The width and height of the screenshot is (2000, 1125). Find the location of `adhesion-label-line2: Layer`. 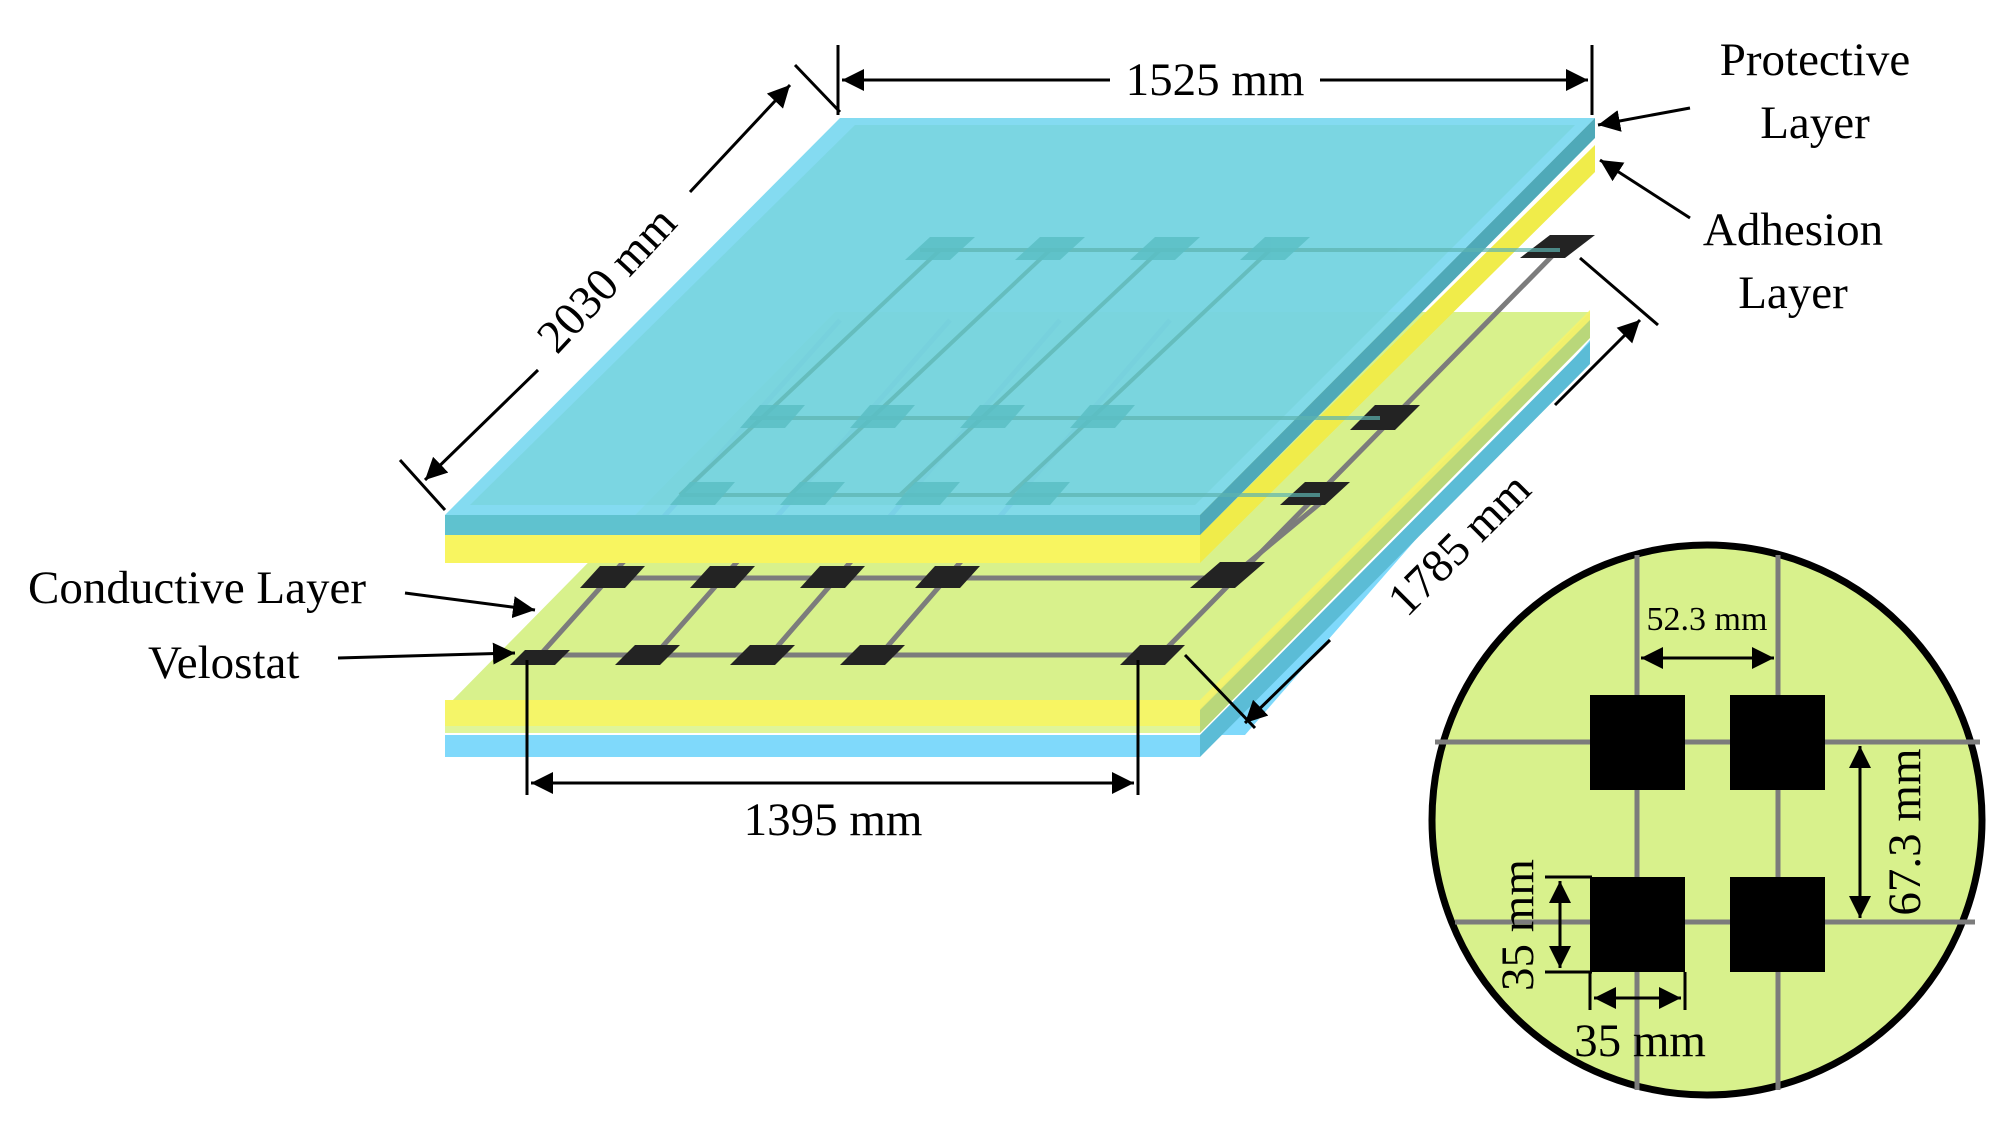

adhesion-label-line2: Layer is located at coordinates (1793, 293).